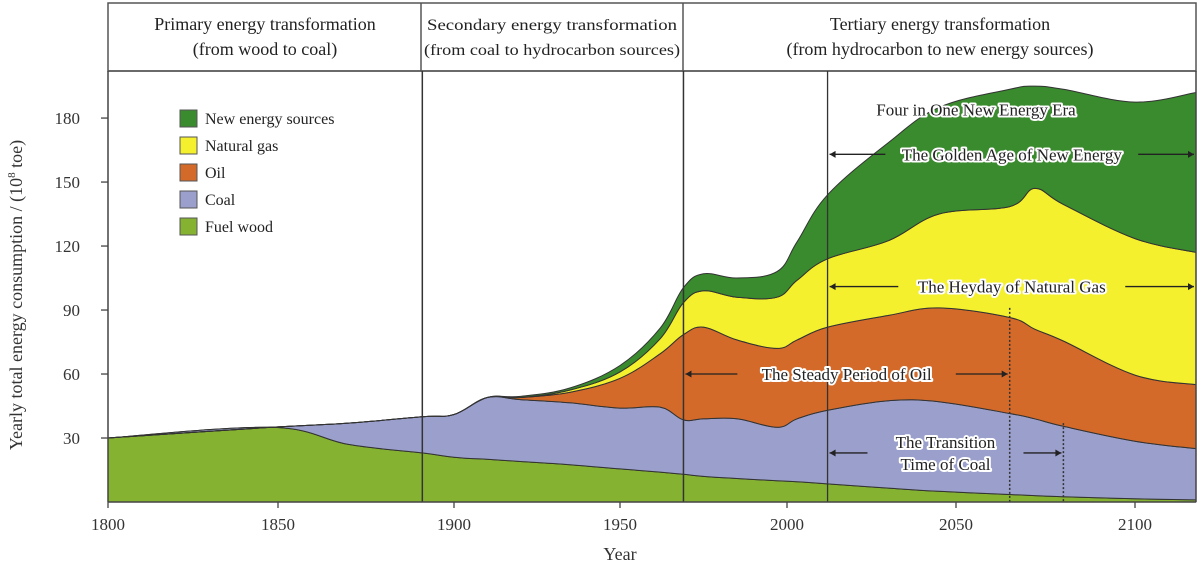  What do you see at coordinates (71, 310) in the screenshot?
I see `y-tick-label: 90` at bounding box center [71, 310].